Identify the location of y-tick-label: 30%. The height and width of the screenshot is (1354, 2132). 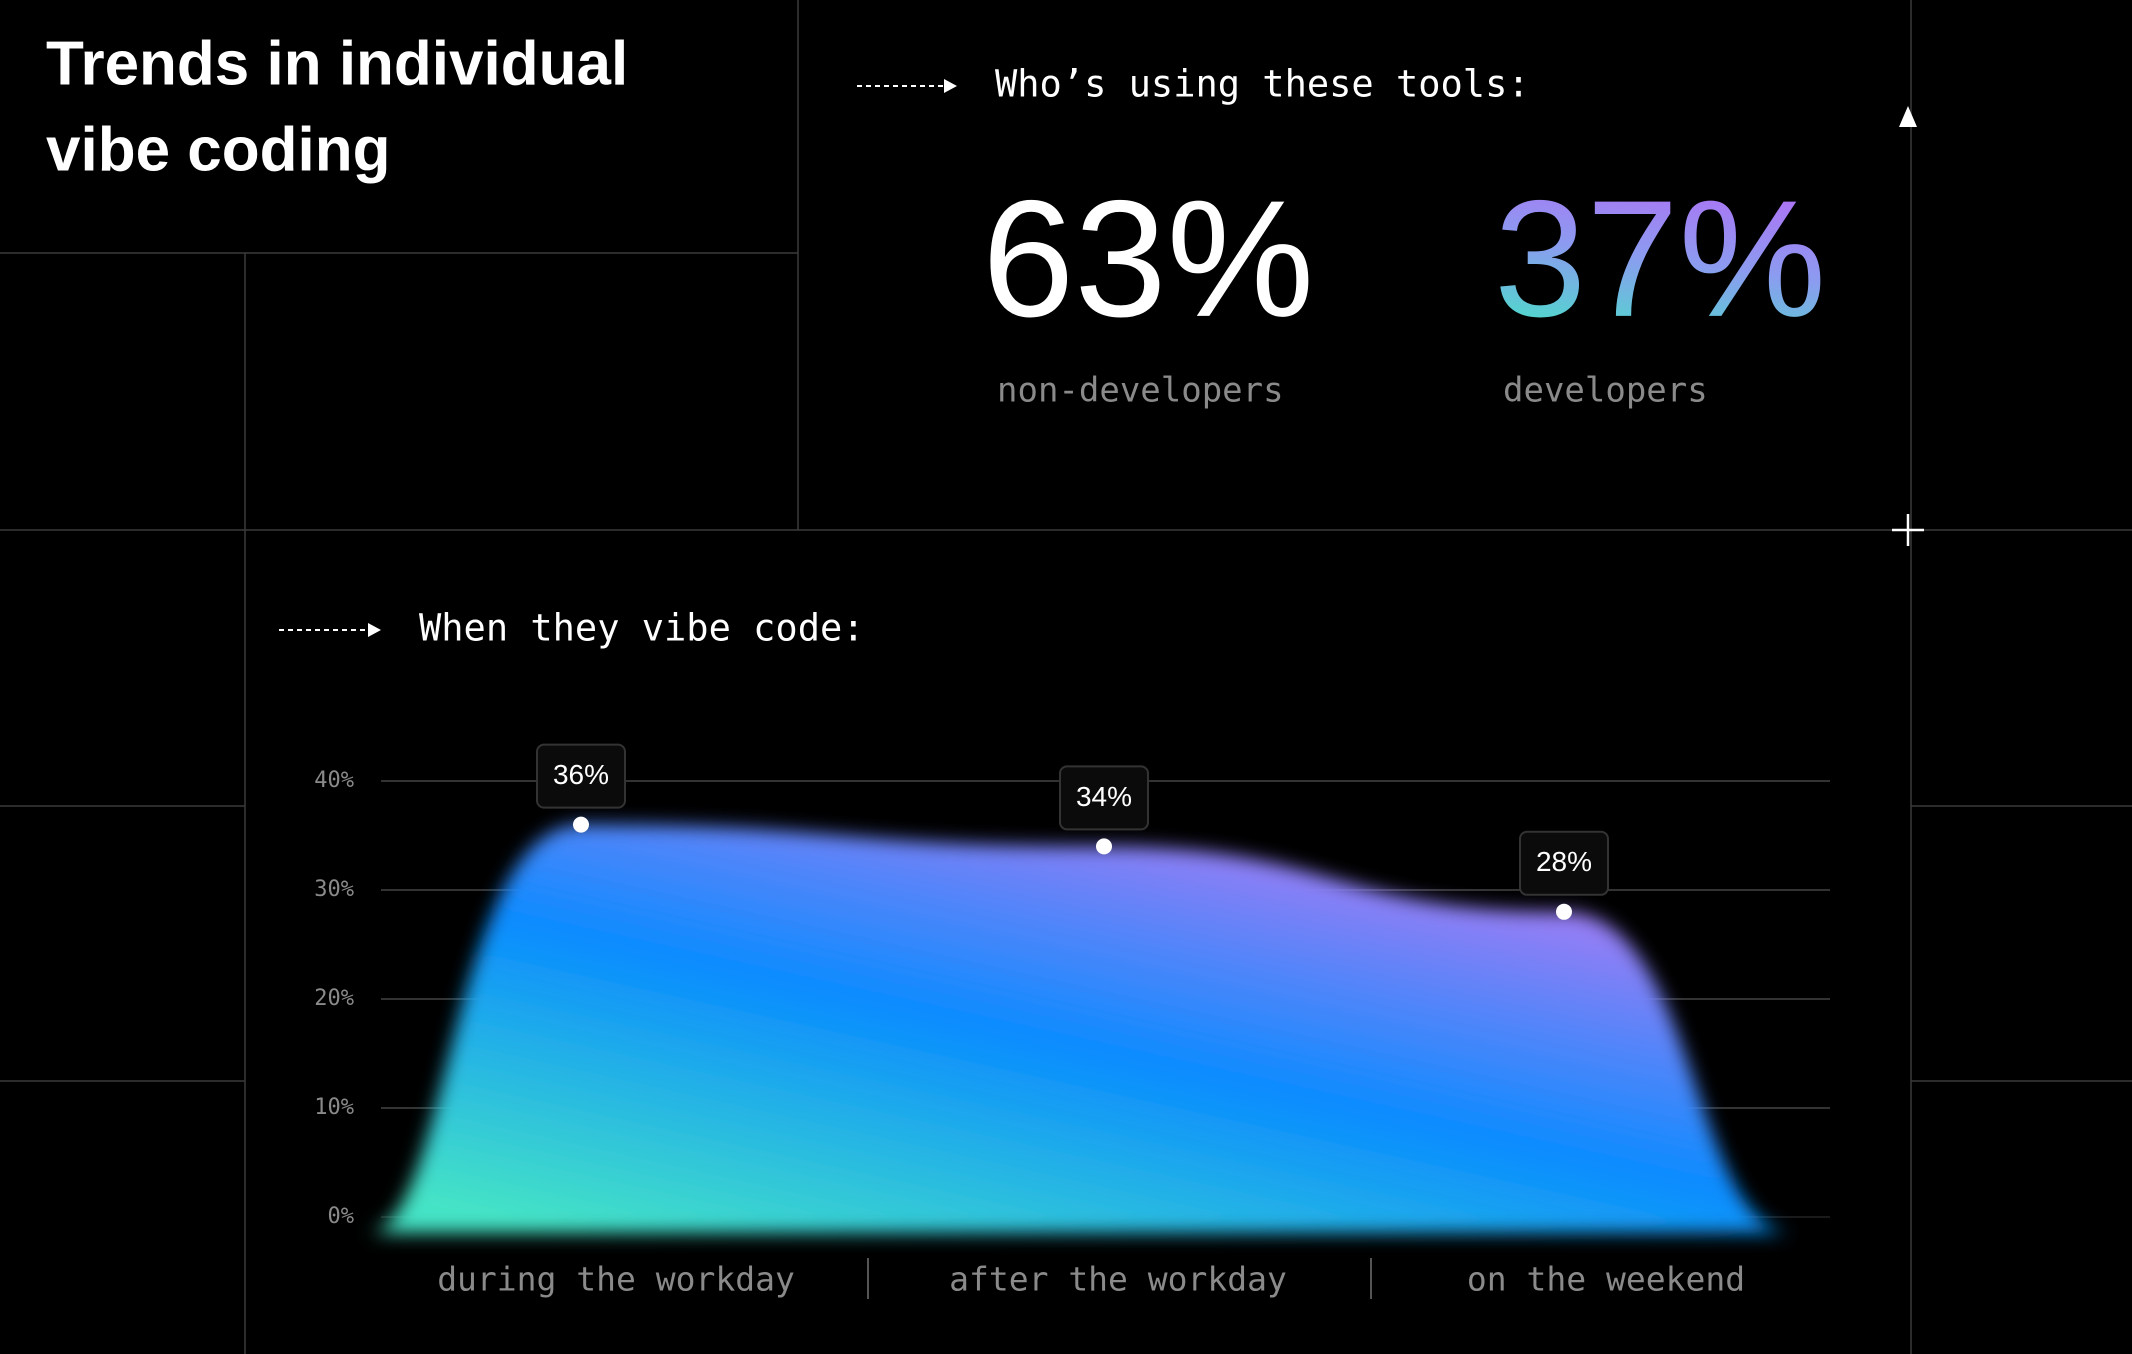
(334, 889).